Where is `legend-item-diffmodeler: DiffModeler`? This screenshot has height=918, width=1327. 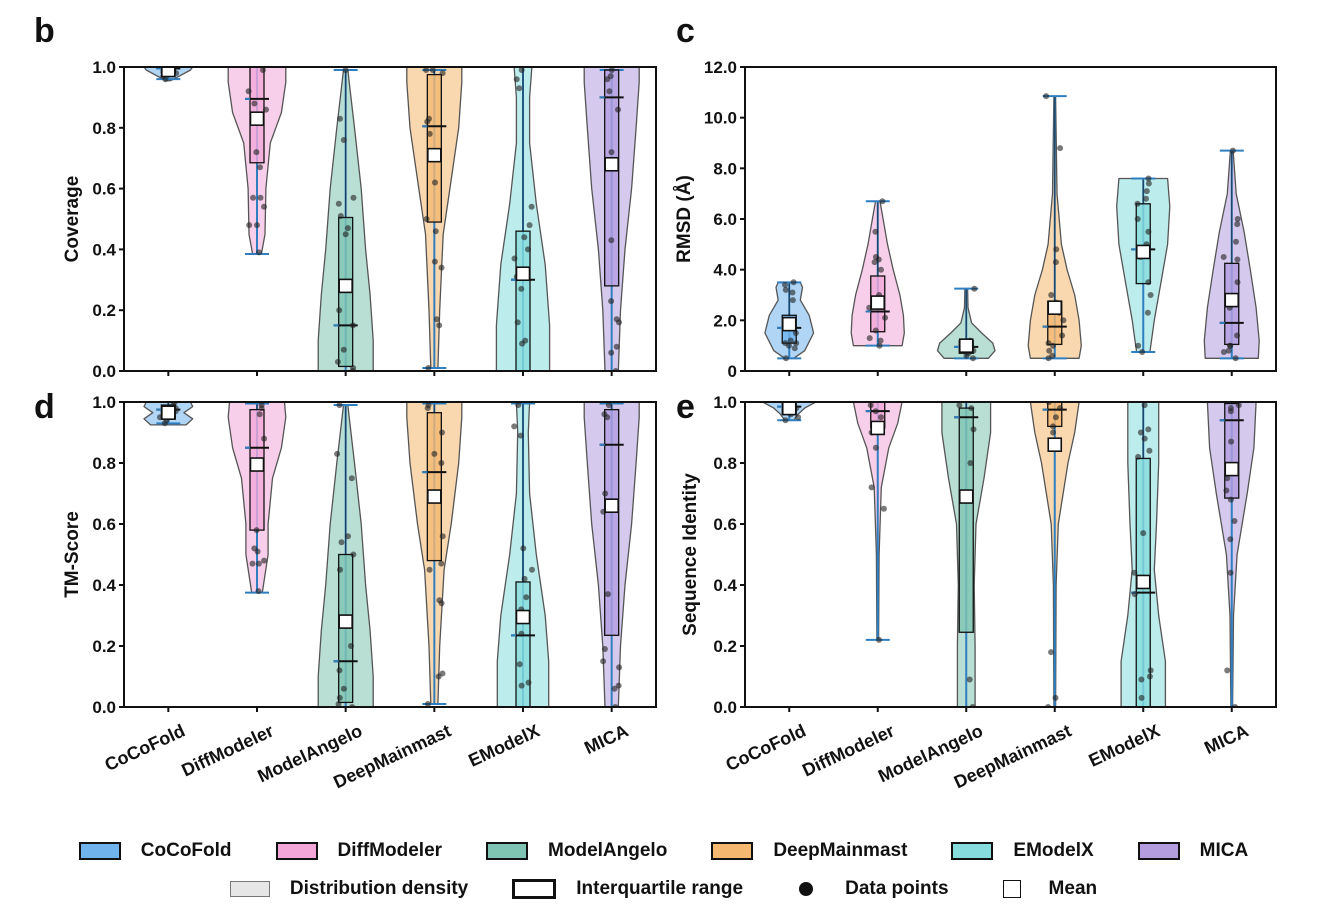 legend-item-diffmodeler: DiffModeler is located at coordinates (359, 851).